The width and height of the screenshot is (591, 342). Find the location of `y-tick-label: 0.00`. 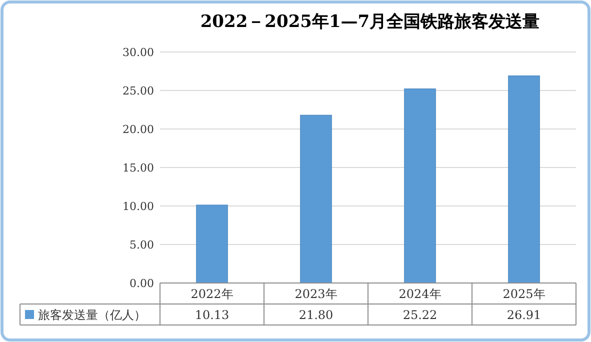

y-tick-label: 0.00 is located at coordinates (142, 283).